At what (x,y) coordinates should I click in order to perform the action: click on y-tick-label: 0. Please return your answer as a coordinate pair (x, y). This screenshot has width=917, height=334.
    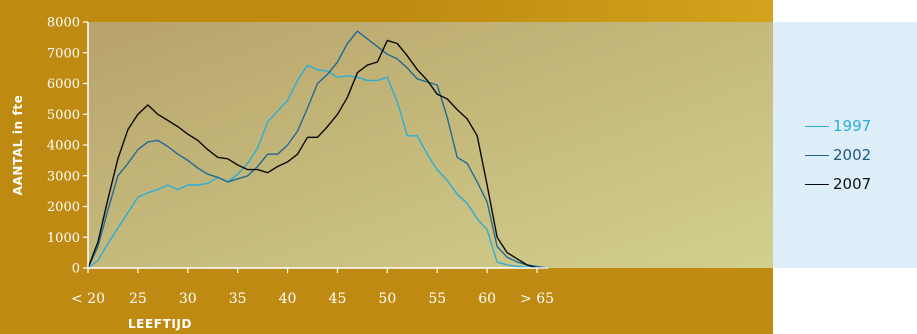
    Looking at the image, I should click on (76, 269).